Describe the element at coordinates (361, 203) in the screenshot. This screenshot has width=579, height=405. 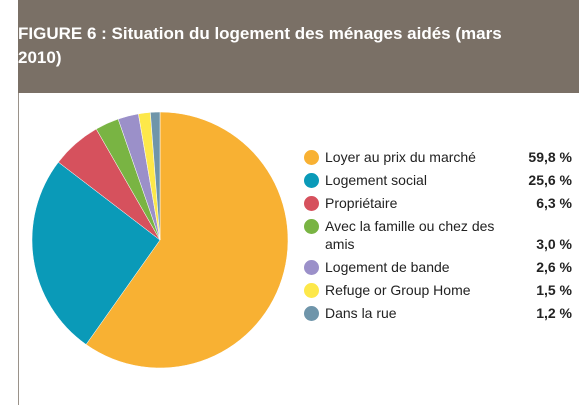
I see `legend-label: Propriétaire` at that location.